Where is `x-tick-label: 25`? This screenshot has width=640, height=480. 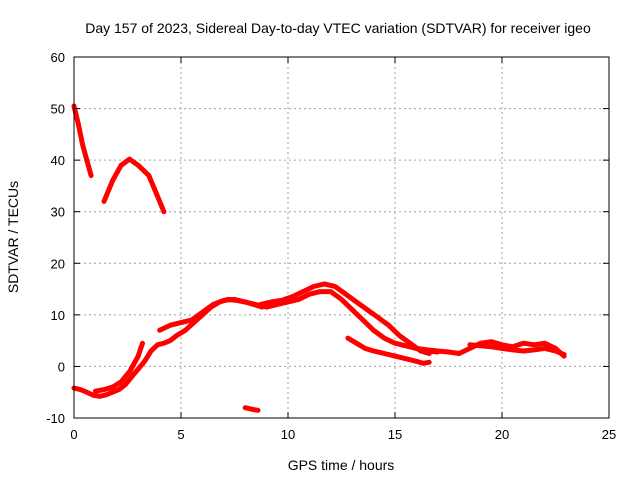
x-tick-label: 25 is located at coordinates (609, 434).